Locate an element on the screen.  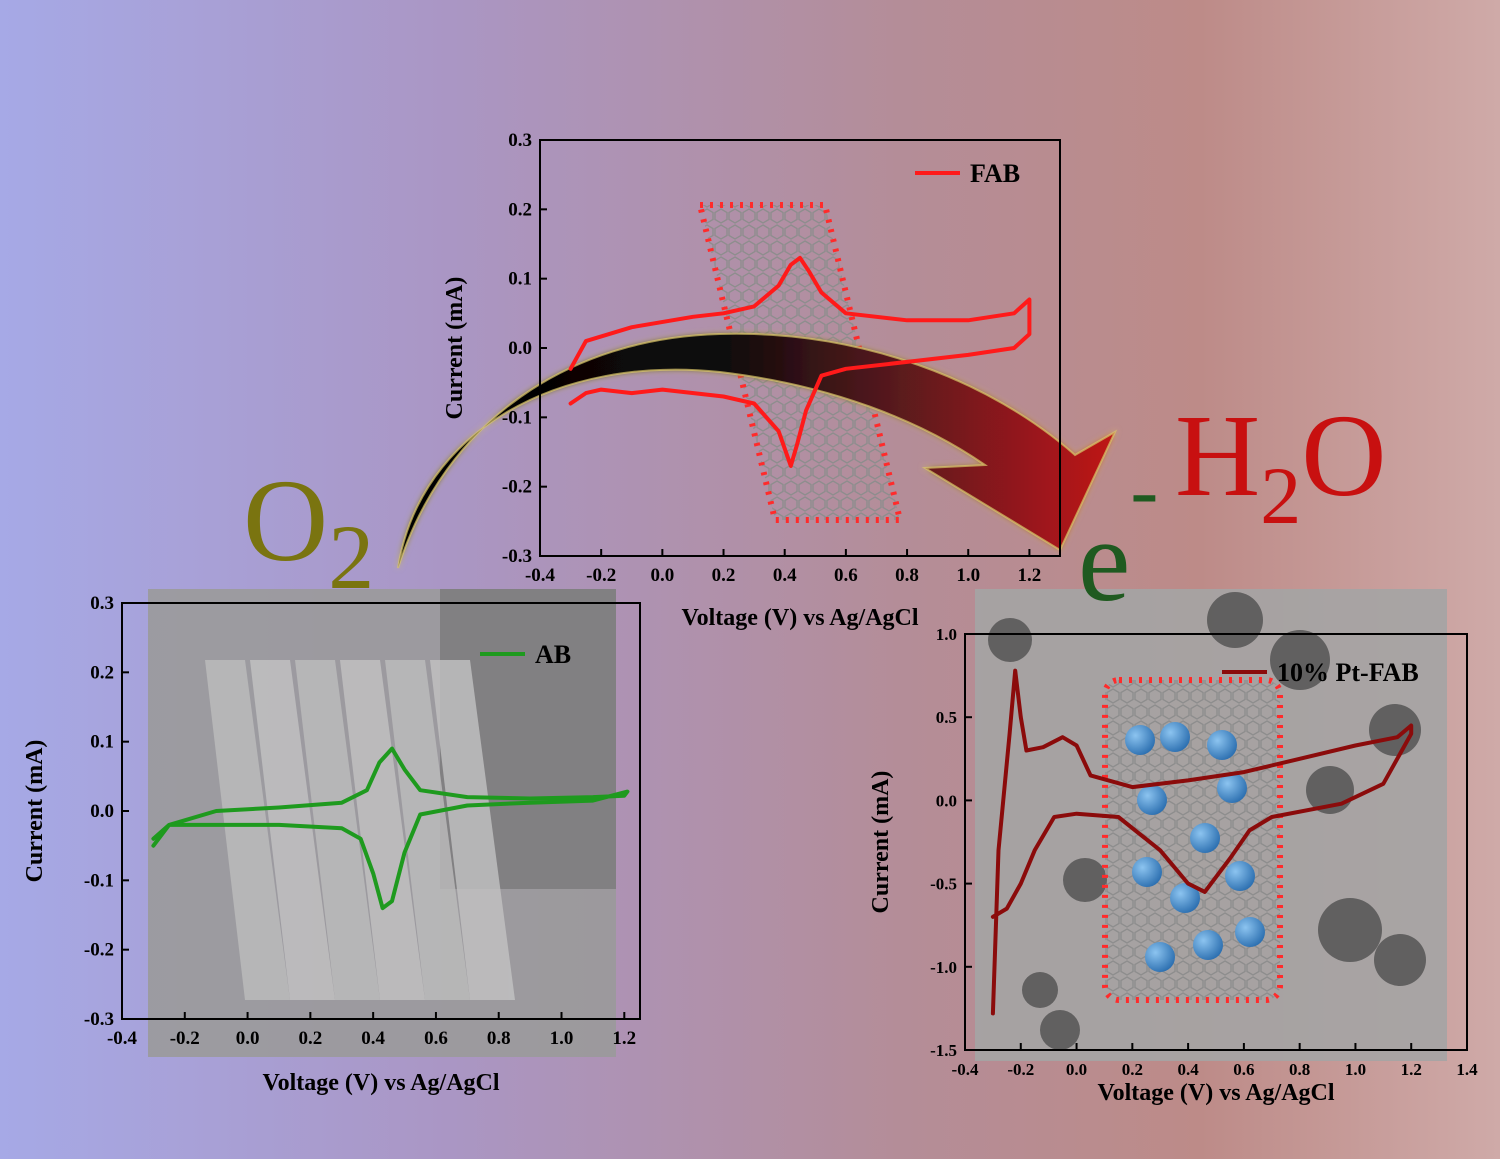
y-tick-label: -0.5 is located at coordinates (943, 884).